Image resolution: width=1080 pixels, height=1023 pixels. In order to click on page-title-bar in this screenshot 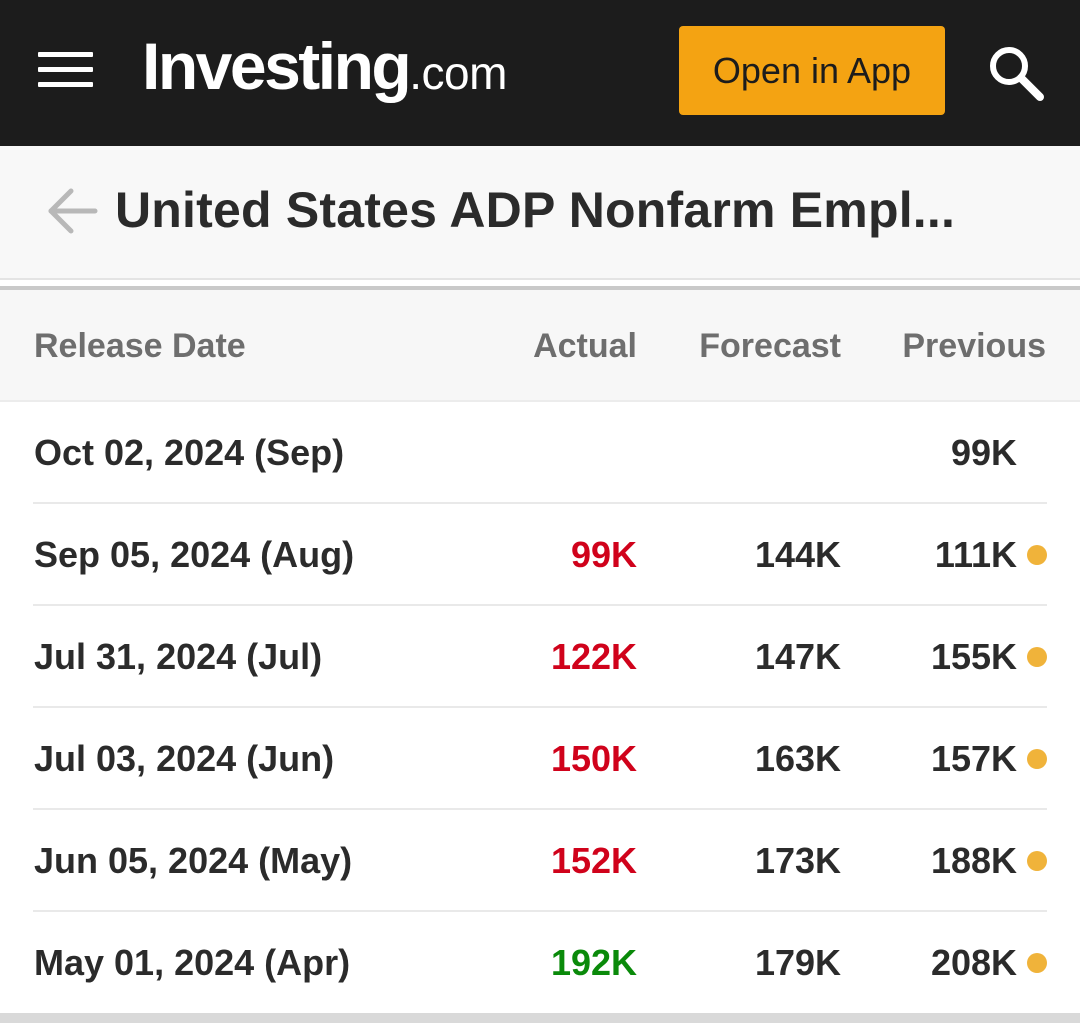, I will do `click(540, 213)`.